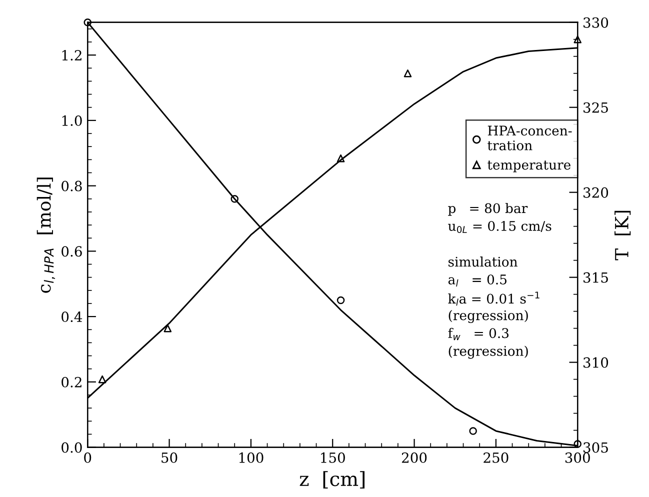 The width and height of the screenshot is (649, 497). Describe the element at coordinates (596, 192) in the screenshot. I see `y2-tick-label: 320` at that location.